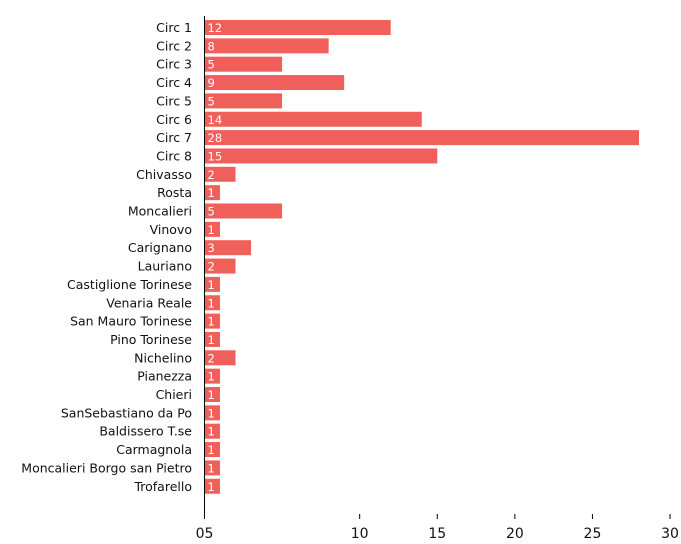 The image size is (681, 544). What do you see at coordinates (149, 302) in the screenshot?
I see `category-label-15: Venaria Reale` at bounding box center [149, 302].